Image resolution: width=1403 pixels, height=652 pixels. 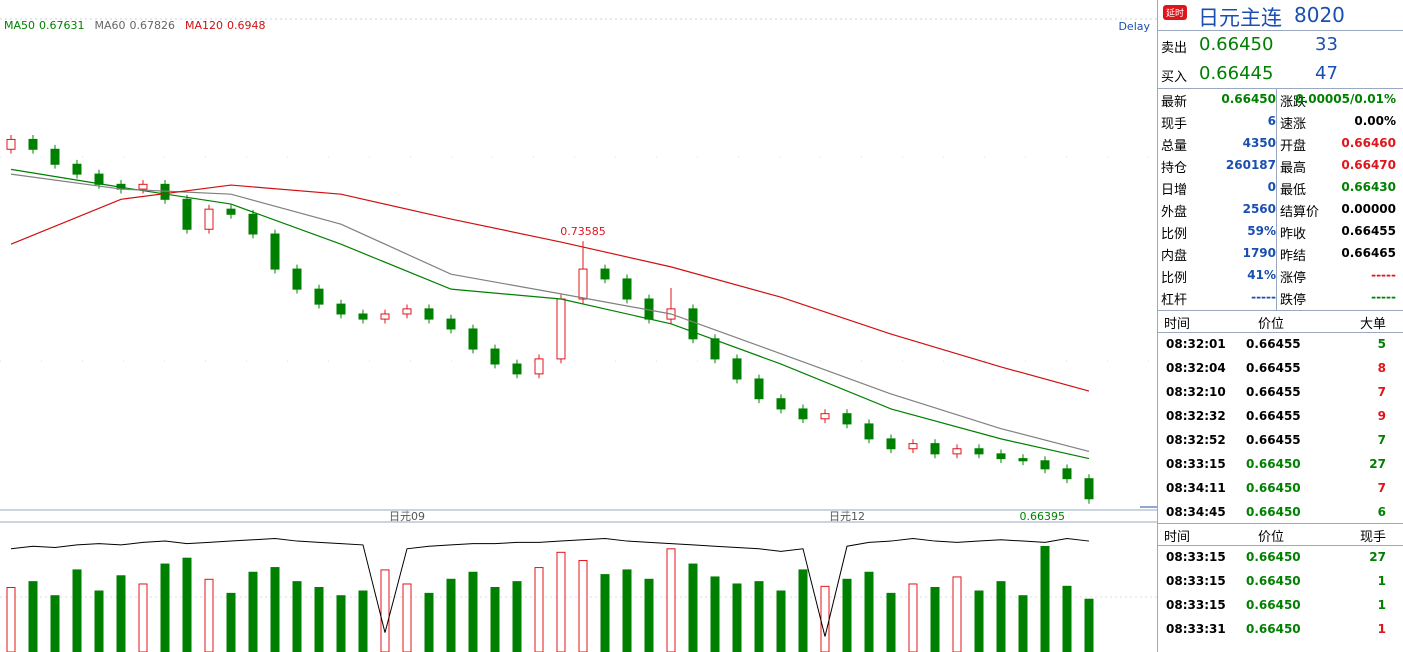 I want to click on code: 8020, so click(x=1319, y=15).